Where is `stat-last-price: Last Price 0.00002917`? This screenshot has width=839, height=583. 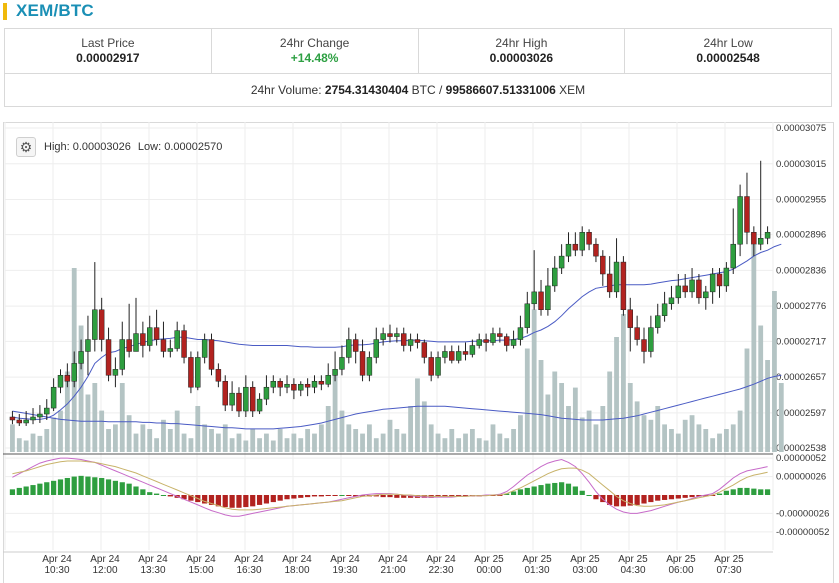 stat-last-price: Last Price 0.00002917 is located at coordinates (108, 51).